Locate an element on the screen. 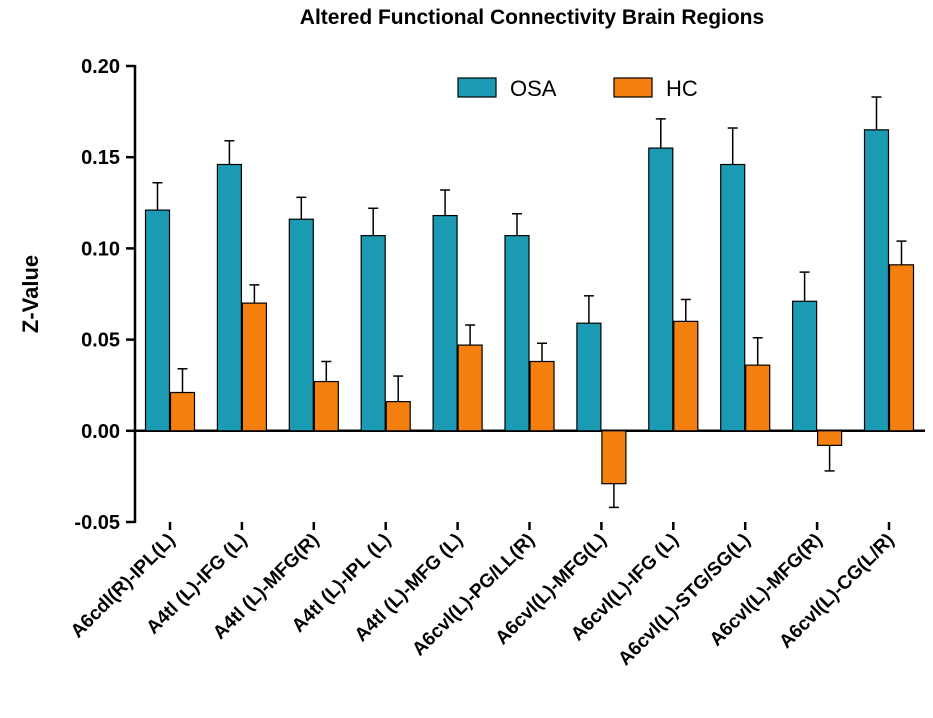  y-tick-label: 0.05 is located at coordinates (100, 341).